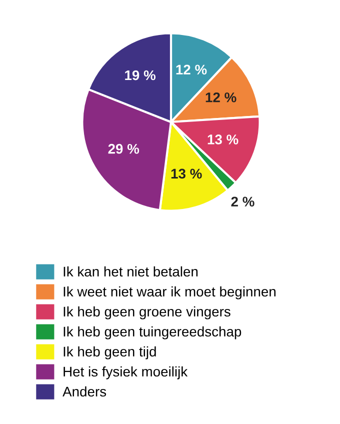  What do you see at coordinates (242, 201) in the screenshot?
I see `data-label: 2 %` at bounding box center [242, 201].